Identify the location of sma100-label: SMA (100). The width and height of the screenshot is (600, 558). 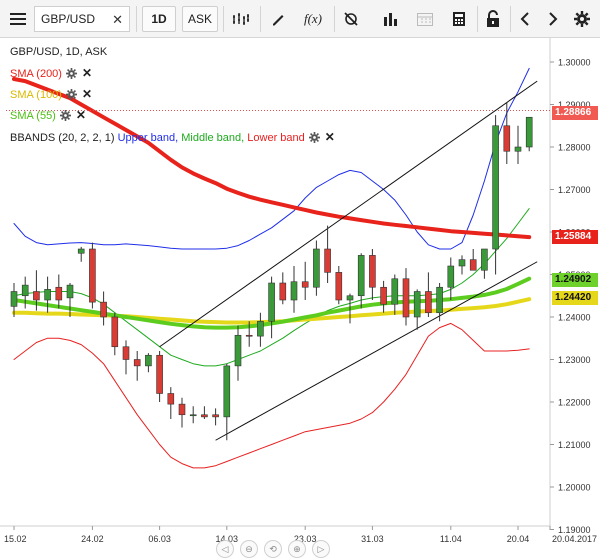
(36, 95).